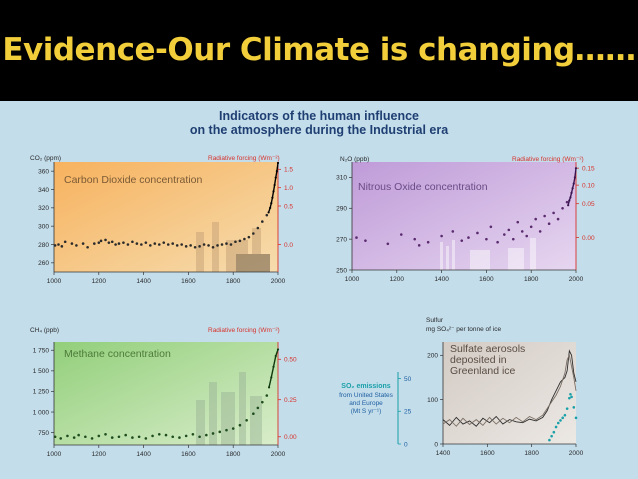  What do you see at coordinates (408, 412) in the screenshot?
I see `so2-tick-label: 25` at bounding box center [408, 412].